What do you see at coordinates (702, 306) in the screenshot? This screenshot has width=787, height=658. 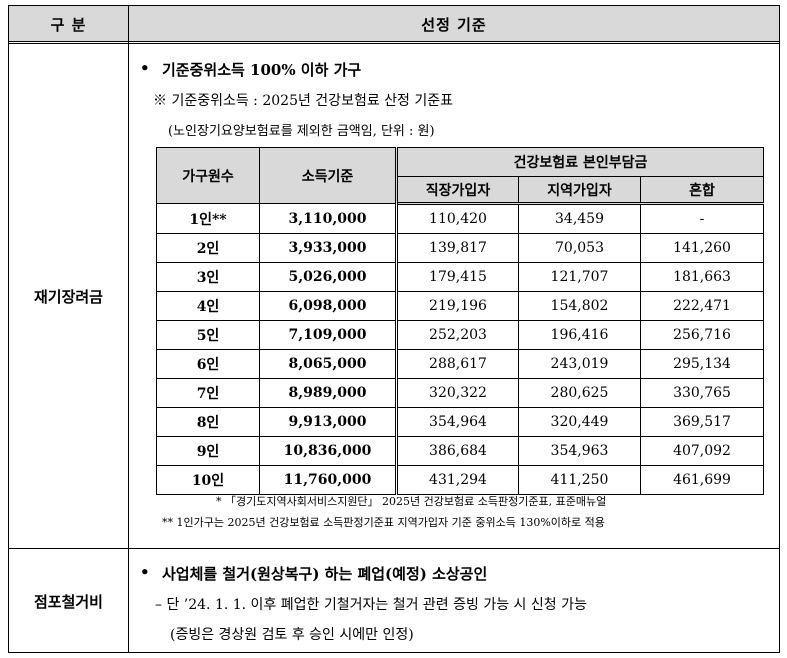 I see `cell-mixed: 222,471` at bounding box center [702, 306].